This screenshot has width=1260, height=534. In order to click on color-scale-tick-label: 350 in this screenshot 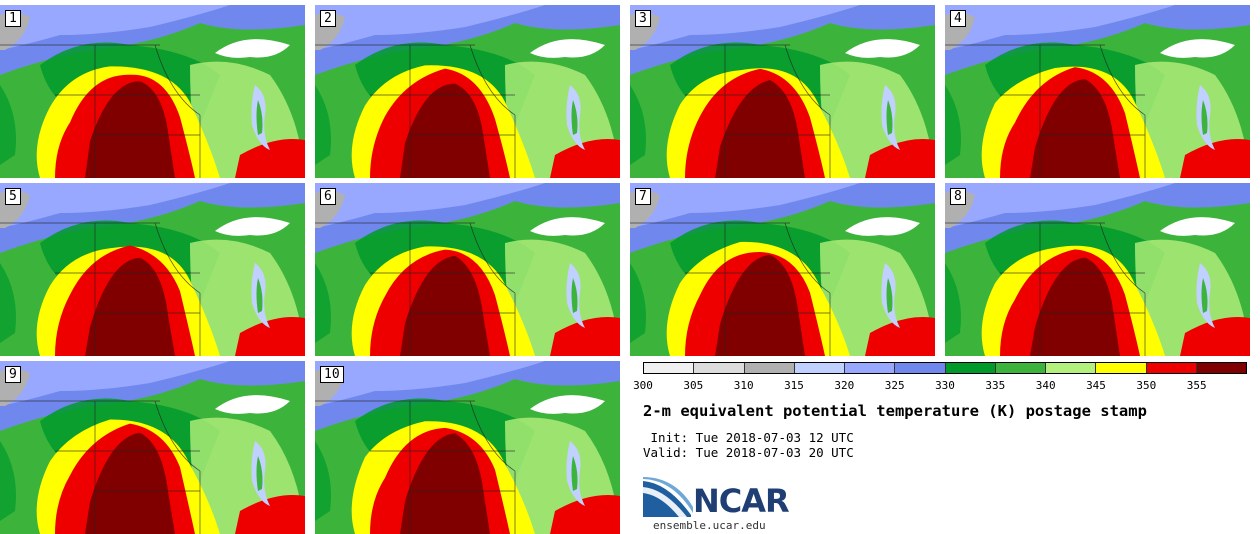, I will do `click(1146, 385)`.